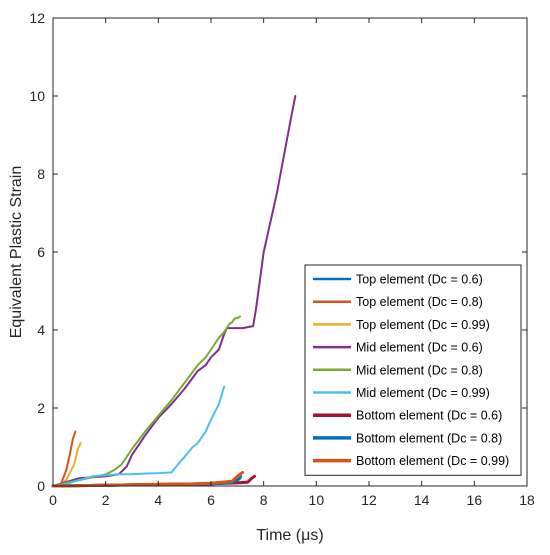 This screenshot has width=550, height=555. Describe the element at coordinates (16, 252) in the screenshot. I see `y-axis-label: Equivalent Plastic Strain` at that location.